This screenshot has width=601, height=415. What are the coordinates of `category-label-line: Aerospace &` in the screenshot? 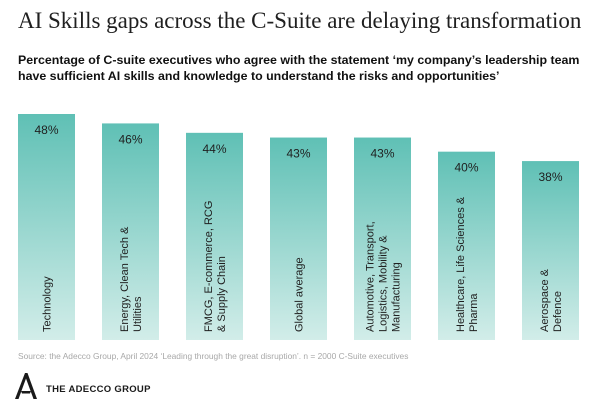 It's located at (545, 300).